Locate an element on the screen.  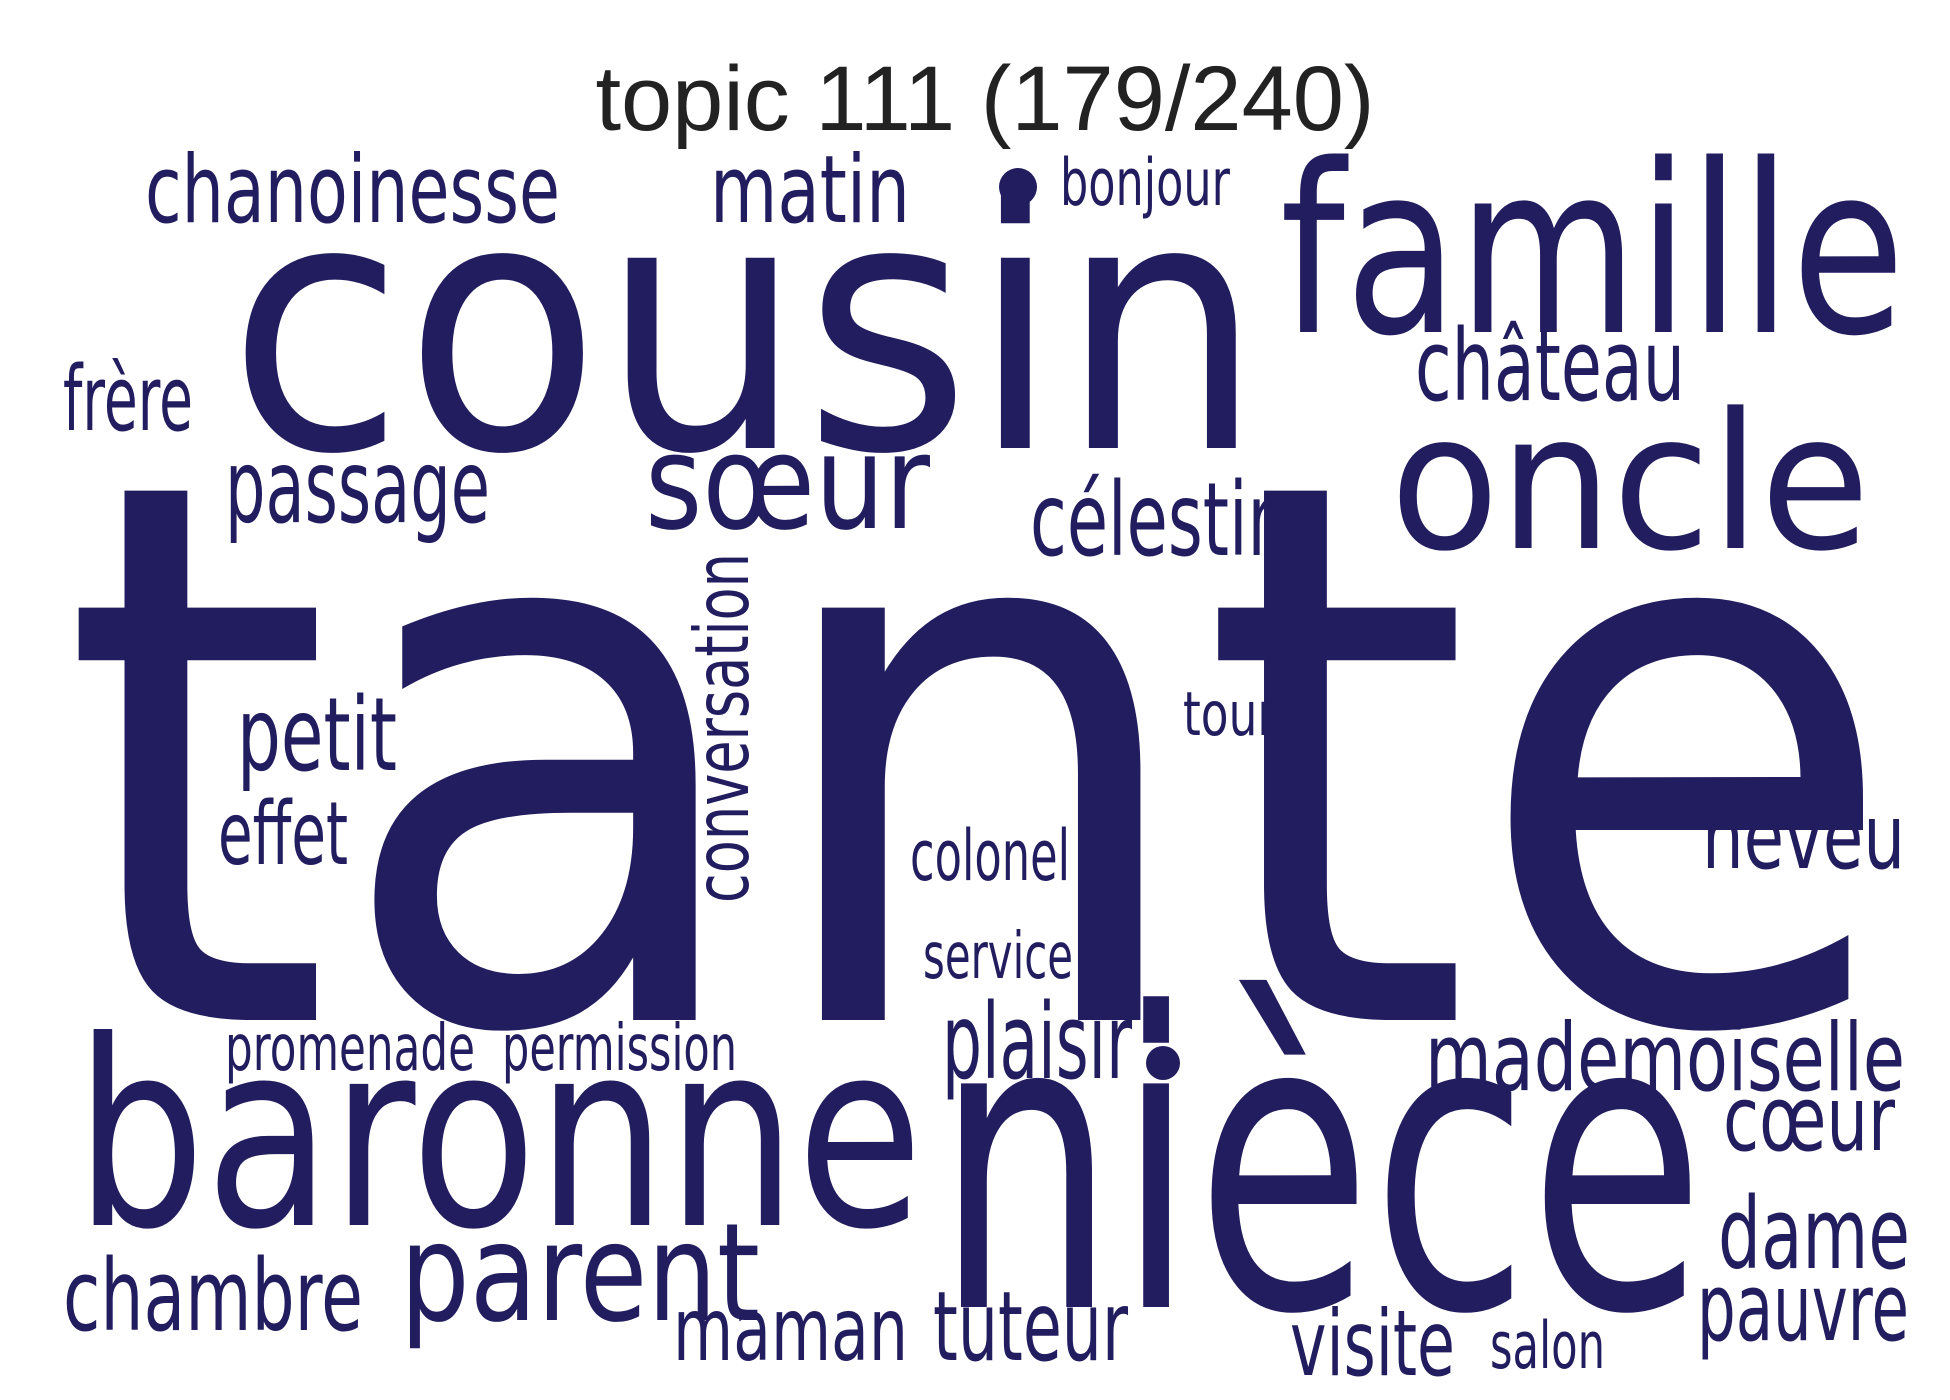
word-permission: permission is located at coordinates (619, 1049).